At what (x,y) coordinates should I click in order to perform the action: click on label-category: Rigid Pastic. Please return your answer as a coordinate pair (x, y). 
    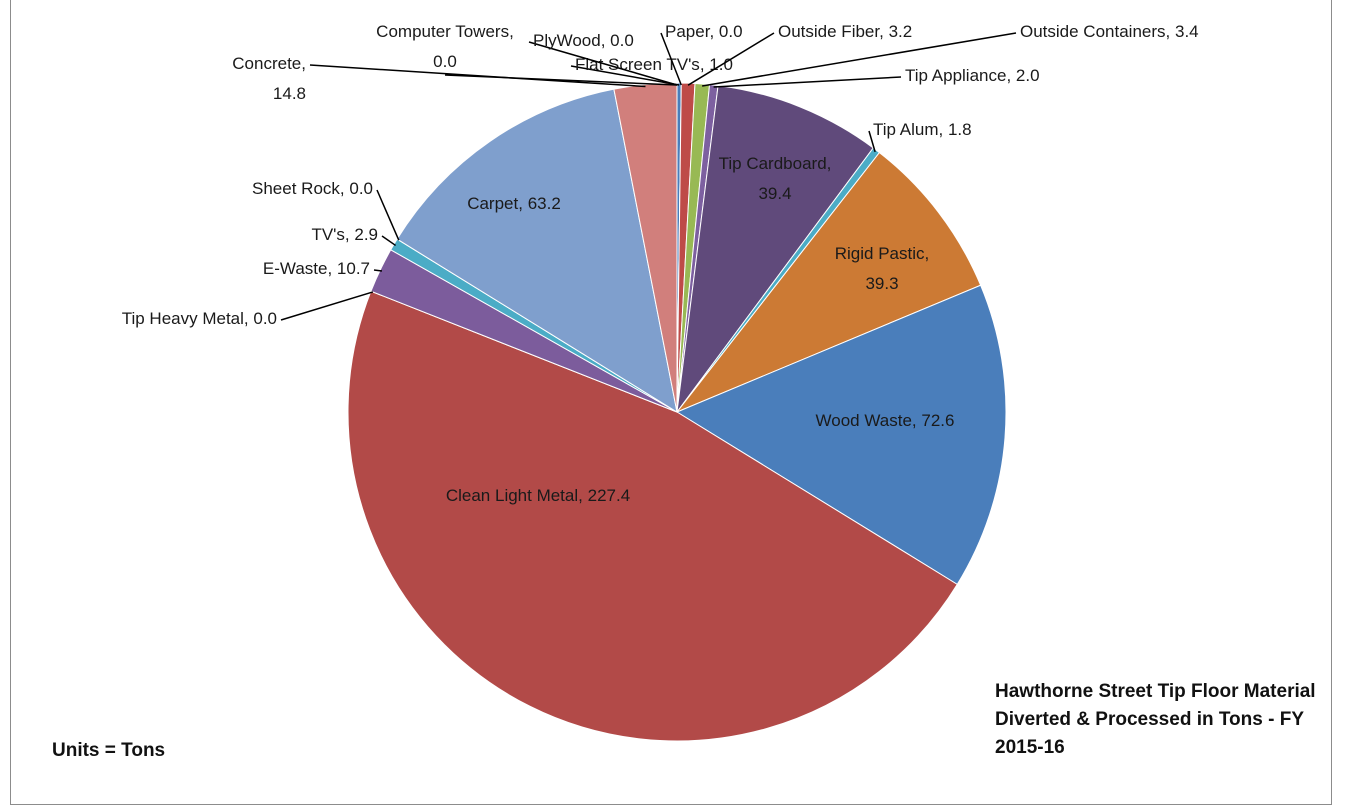
    Looking at the image, I should click on (880, 253).